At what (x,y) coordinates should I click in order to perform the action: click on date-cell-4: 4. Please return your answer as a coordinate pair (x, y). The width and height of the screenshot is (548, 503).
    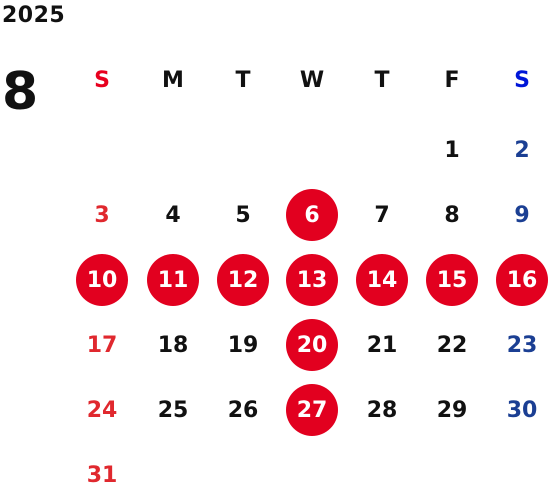
    Looking at the image, I should click on (173, 215).